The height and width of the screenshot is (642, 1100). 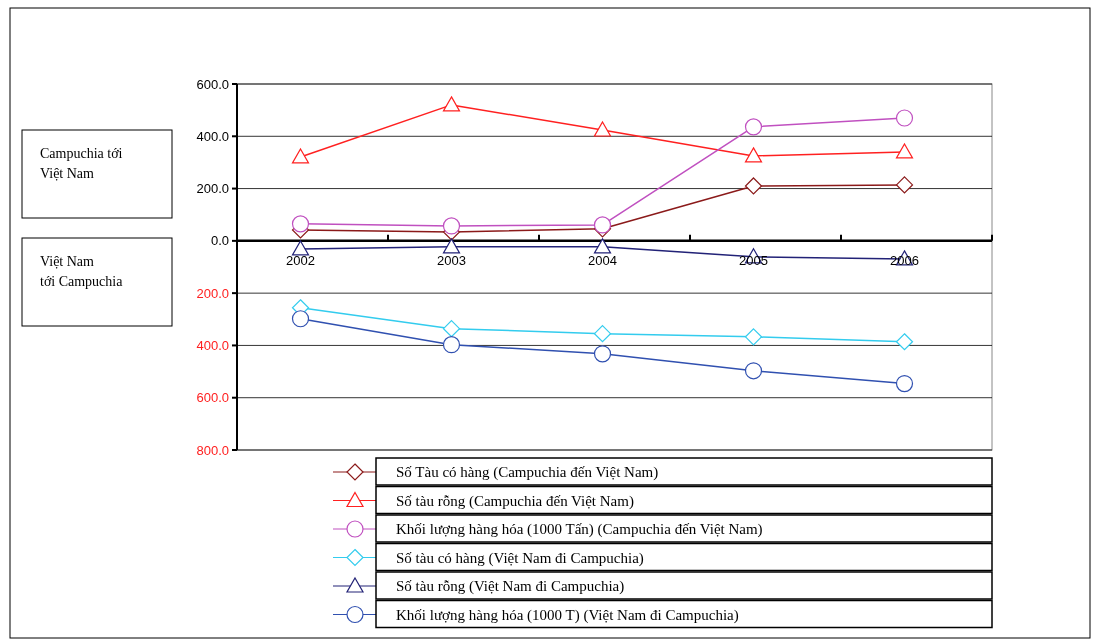 What do you see at coordinates (212, 450) in the screenshot?
I see `y-tick-label: 800.0` at bounding box center [212, 450].